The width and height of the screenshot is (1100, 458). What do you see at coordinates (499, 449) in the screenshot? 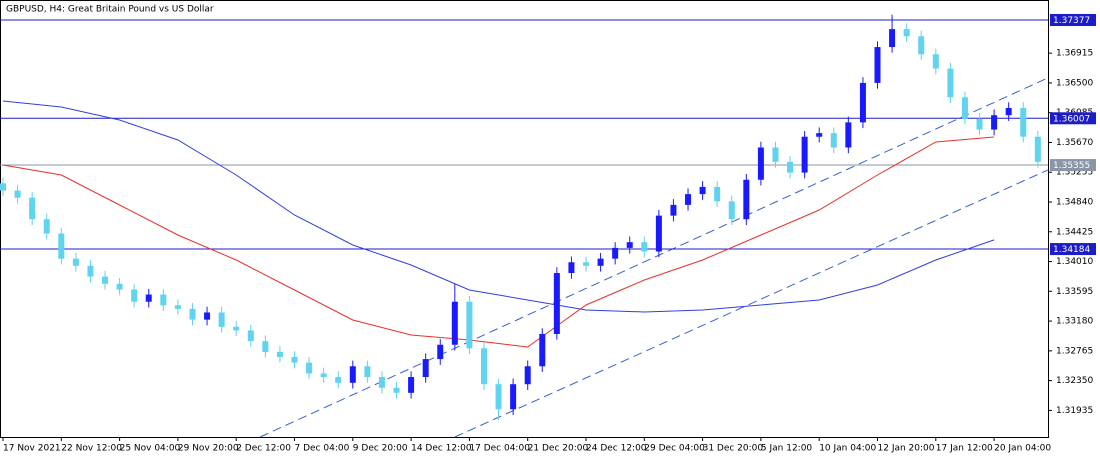
I see `x-tick-label: 17 Dec 04:00` at bounding box center [499, 449].